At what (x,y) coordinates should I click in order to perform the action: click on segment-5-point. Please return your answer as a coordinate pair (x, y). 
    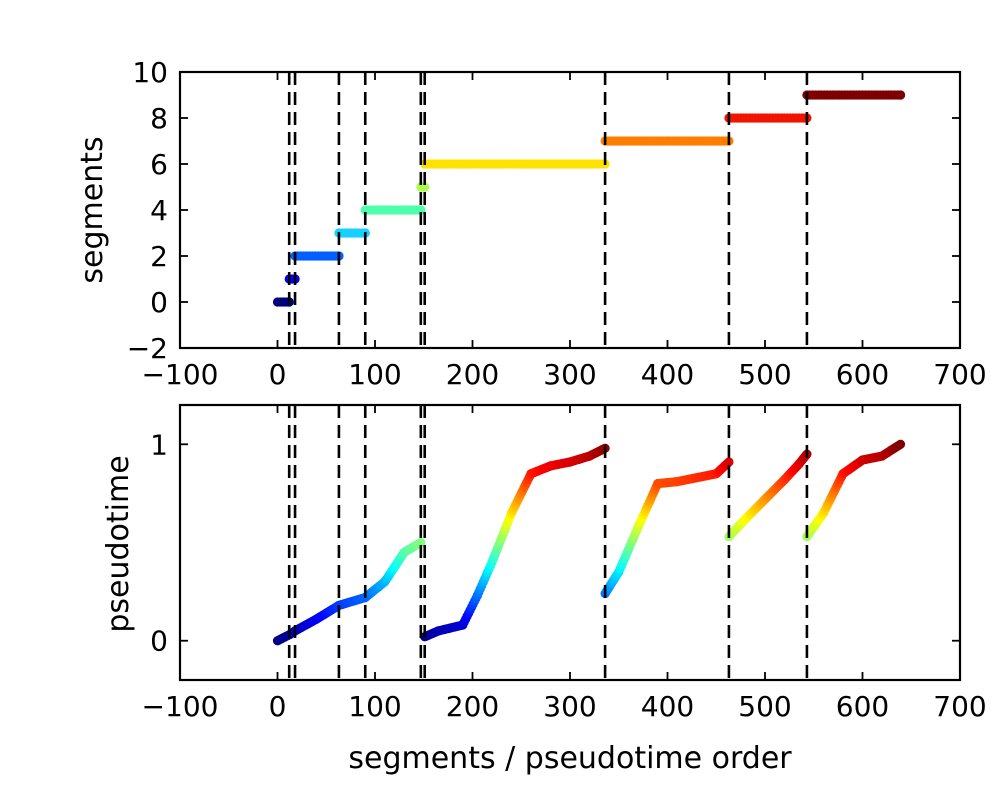
    Looking at the image, I should click on (425, 187).